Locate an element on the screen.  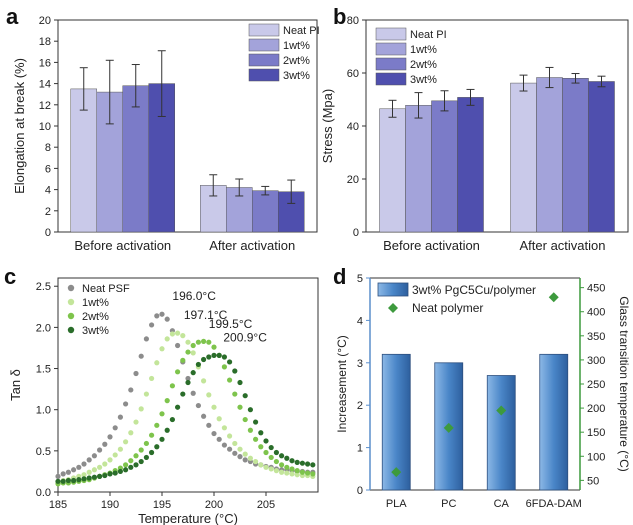
y2-tick-label: 250 is located at coordinates (596, 385).